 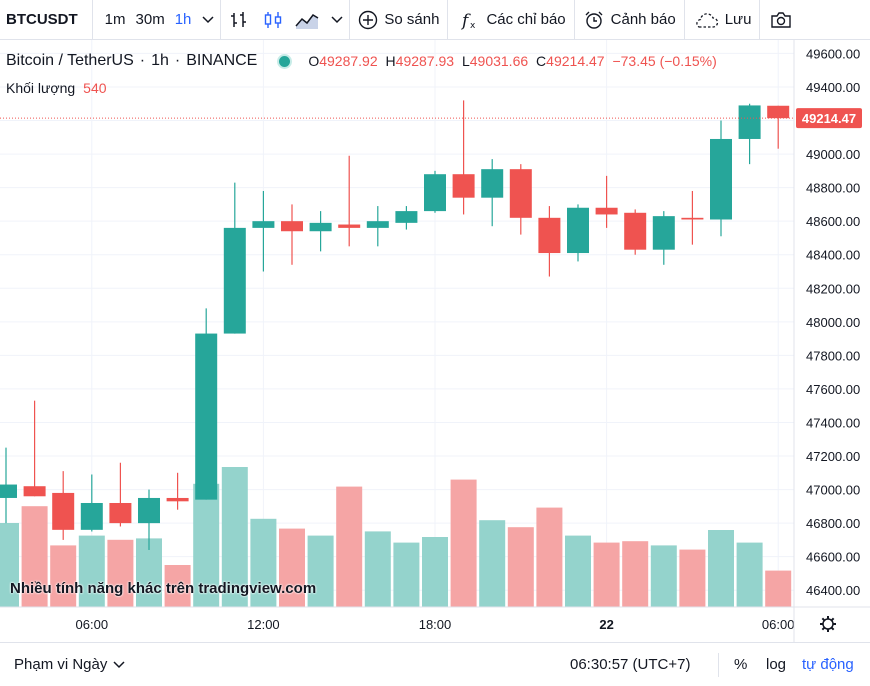 What do you see at coordinates (41, 88) in the screenshot?
I see `volume-label: Khối lượng` at bounding box center [41, 88].